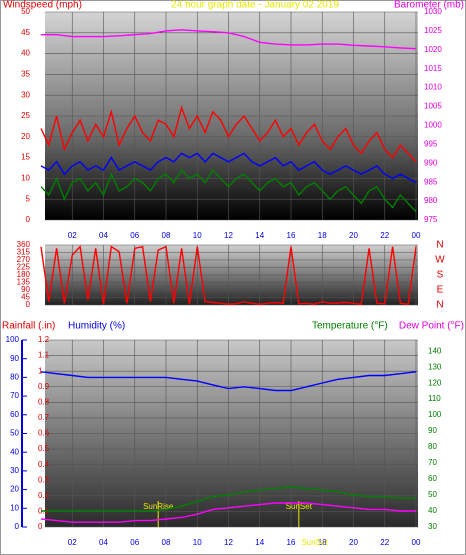 The height and width of the screenshot is (555, 466). What do you see at coordinates (435, 366) in the screenshot?
I see `y2ticks-label: 130` at bounding box center [435, 366].